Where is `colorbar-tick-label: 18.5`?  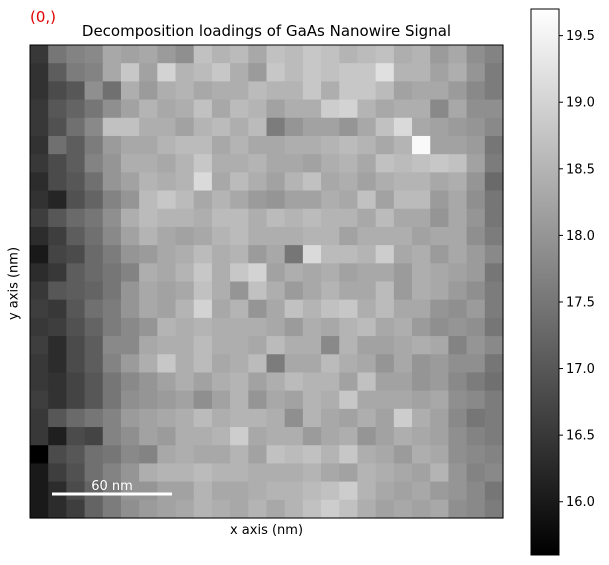 colorbar-tick-label: 18.5 is located at coordinates (580, 169).